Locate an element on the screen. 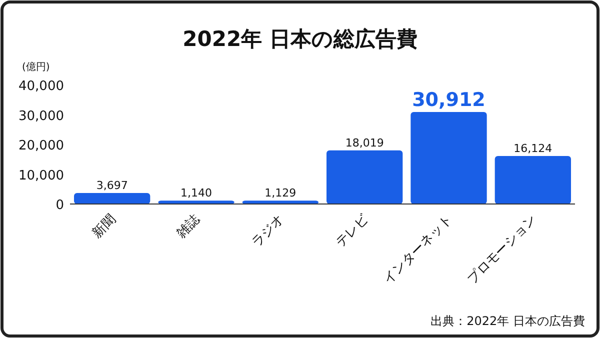 The width and height of the screenshot is (600, 338). x-tick-label: ラジオ is located at coordinates (268, 231).